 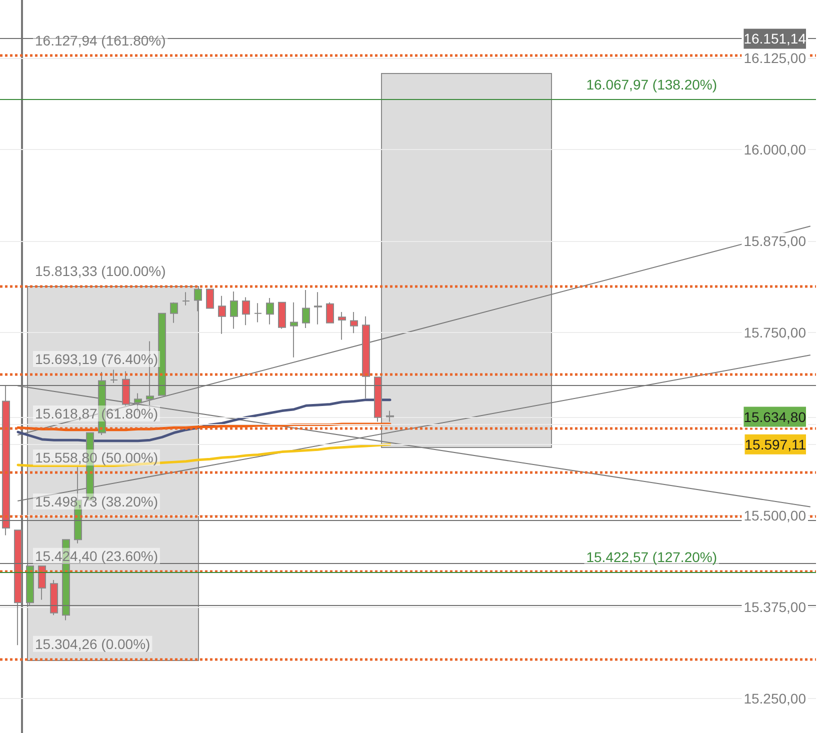 What do you see at coordinates (775, 607) in the screenshot?
I see `y-tick-label: 15.375,00` at bounding box center [775, 607].